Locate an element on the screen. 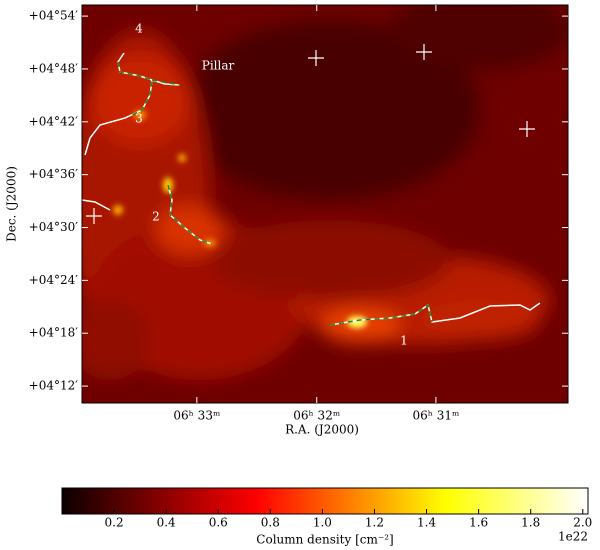  y-tick-label: +04°54′ is located at coordinates (54, 16).